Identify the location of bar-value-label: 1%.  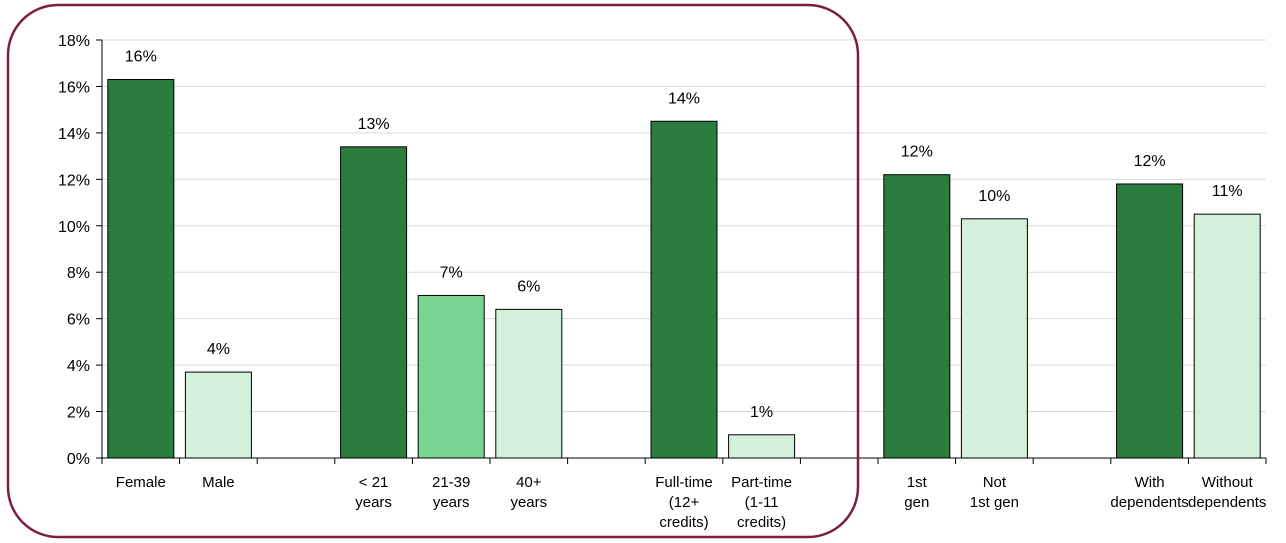
(761, 412).